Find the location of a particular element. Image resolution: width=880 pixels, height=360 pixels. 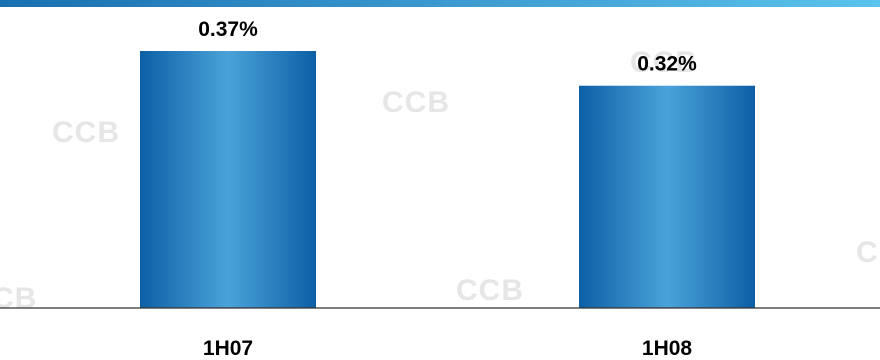

ccb-watermark: CB is located at coordinates (19, 298).